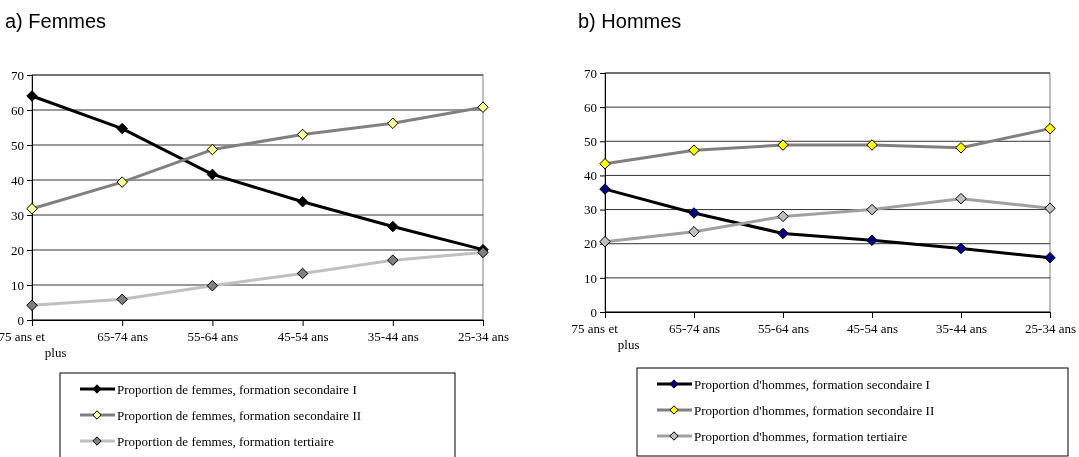 Image resolution: width=1079 pixels, height=457 pixels. What do you see at coordinates (812, 384) in the screenshot?
I see `legend-label: Proportion d'hommes, formation secondaire I` at bounding box center [812, 384].